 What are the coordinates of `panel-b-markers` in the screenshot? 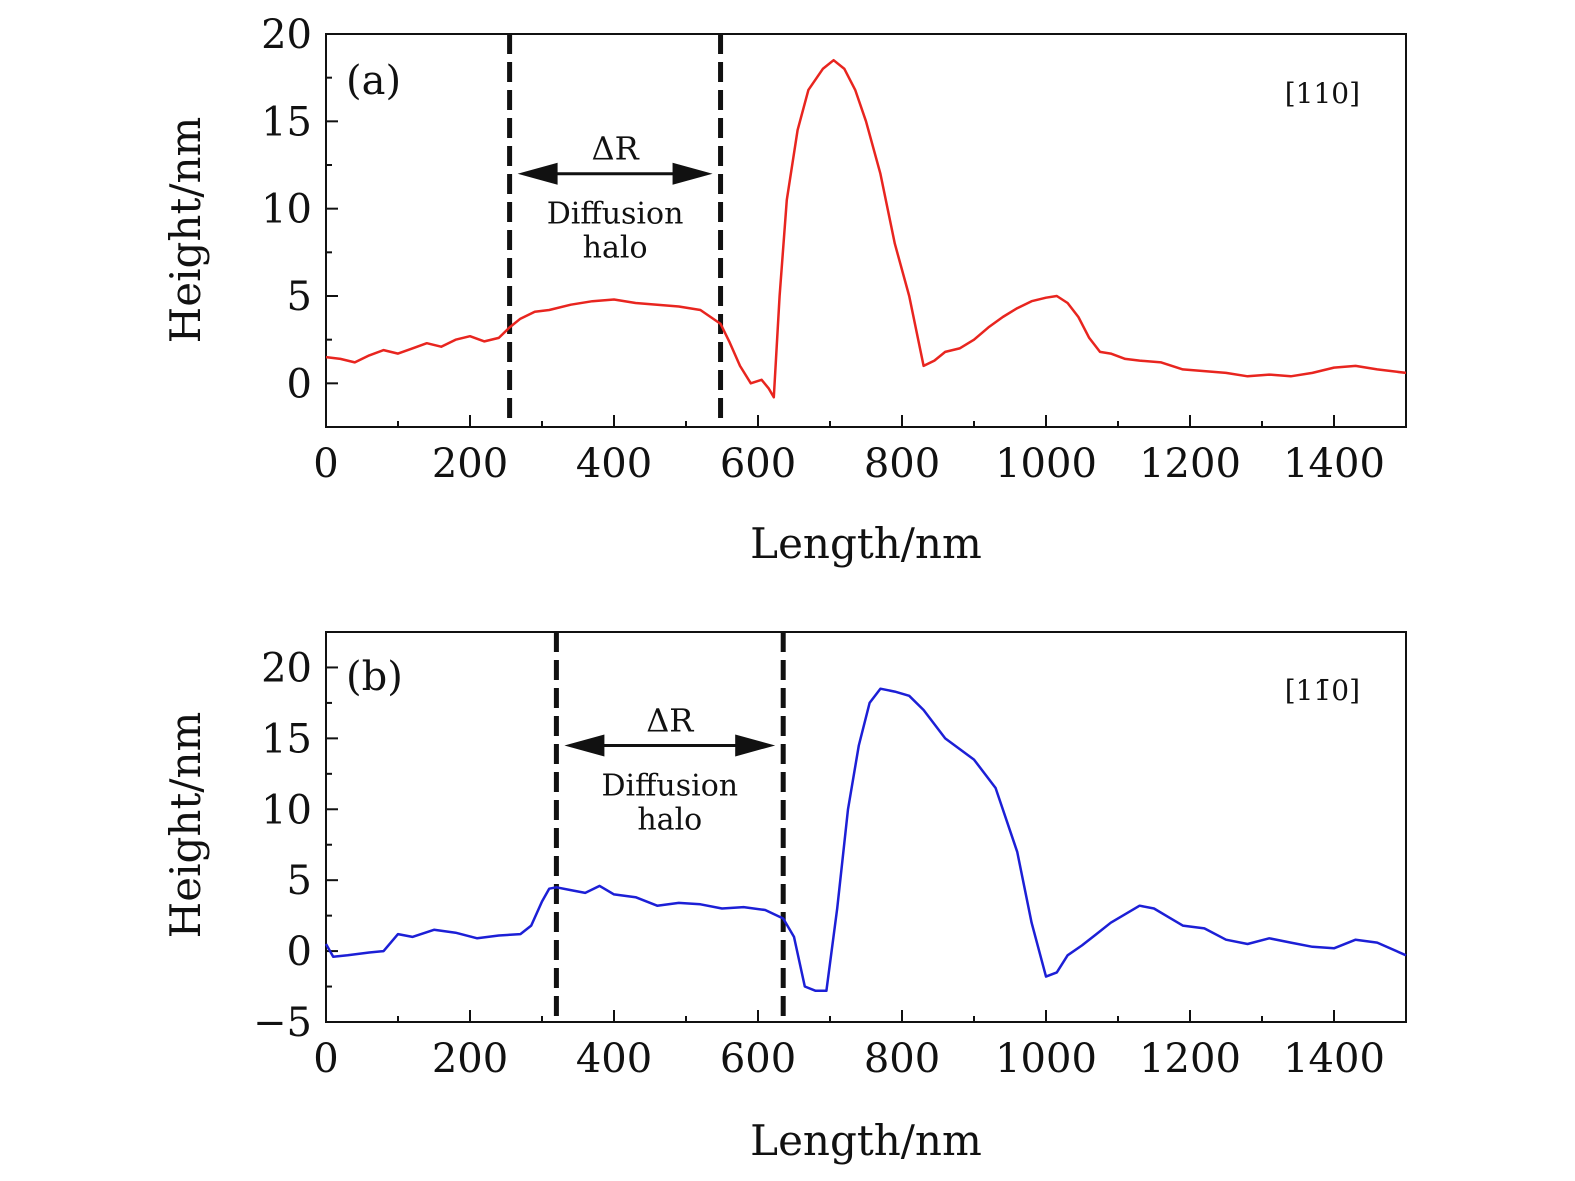 It's located at (669, 827).